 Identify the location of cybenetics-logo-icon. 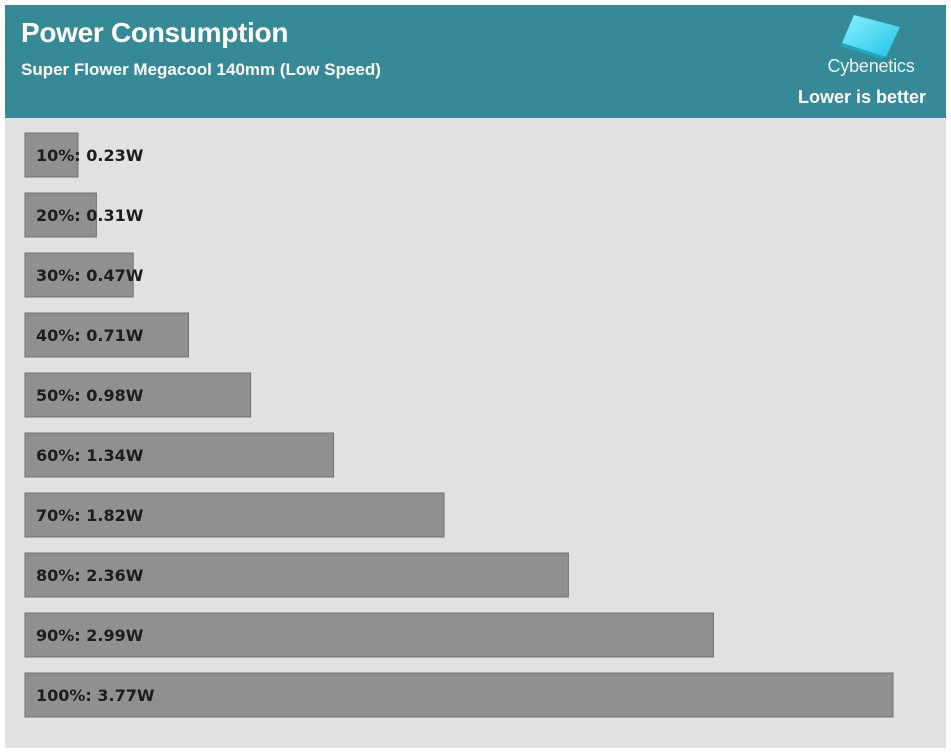
(870, 37).